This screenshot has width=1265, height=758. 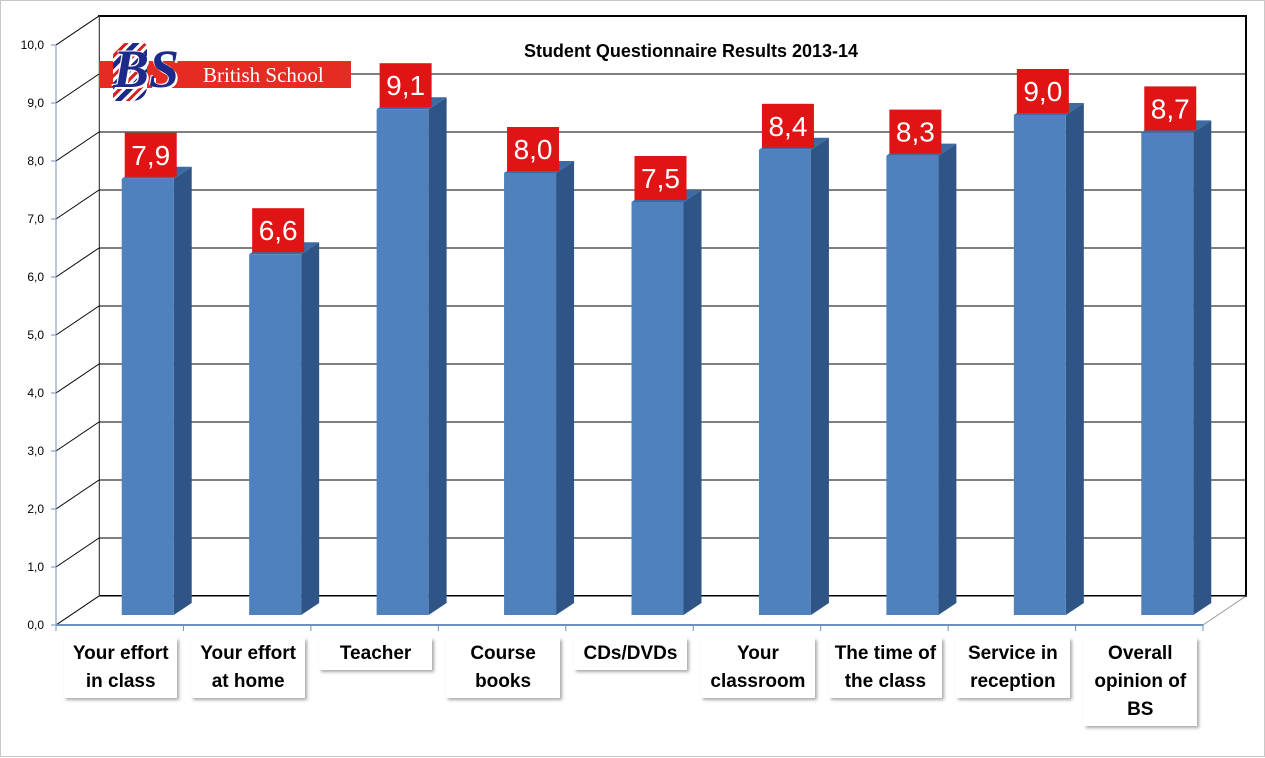 What do you see at coordinates (35, 451) in the screenshot?
I see `y-tick-label: 3,0` at bounding box center [35, 451].